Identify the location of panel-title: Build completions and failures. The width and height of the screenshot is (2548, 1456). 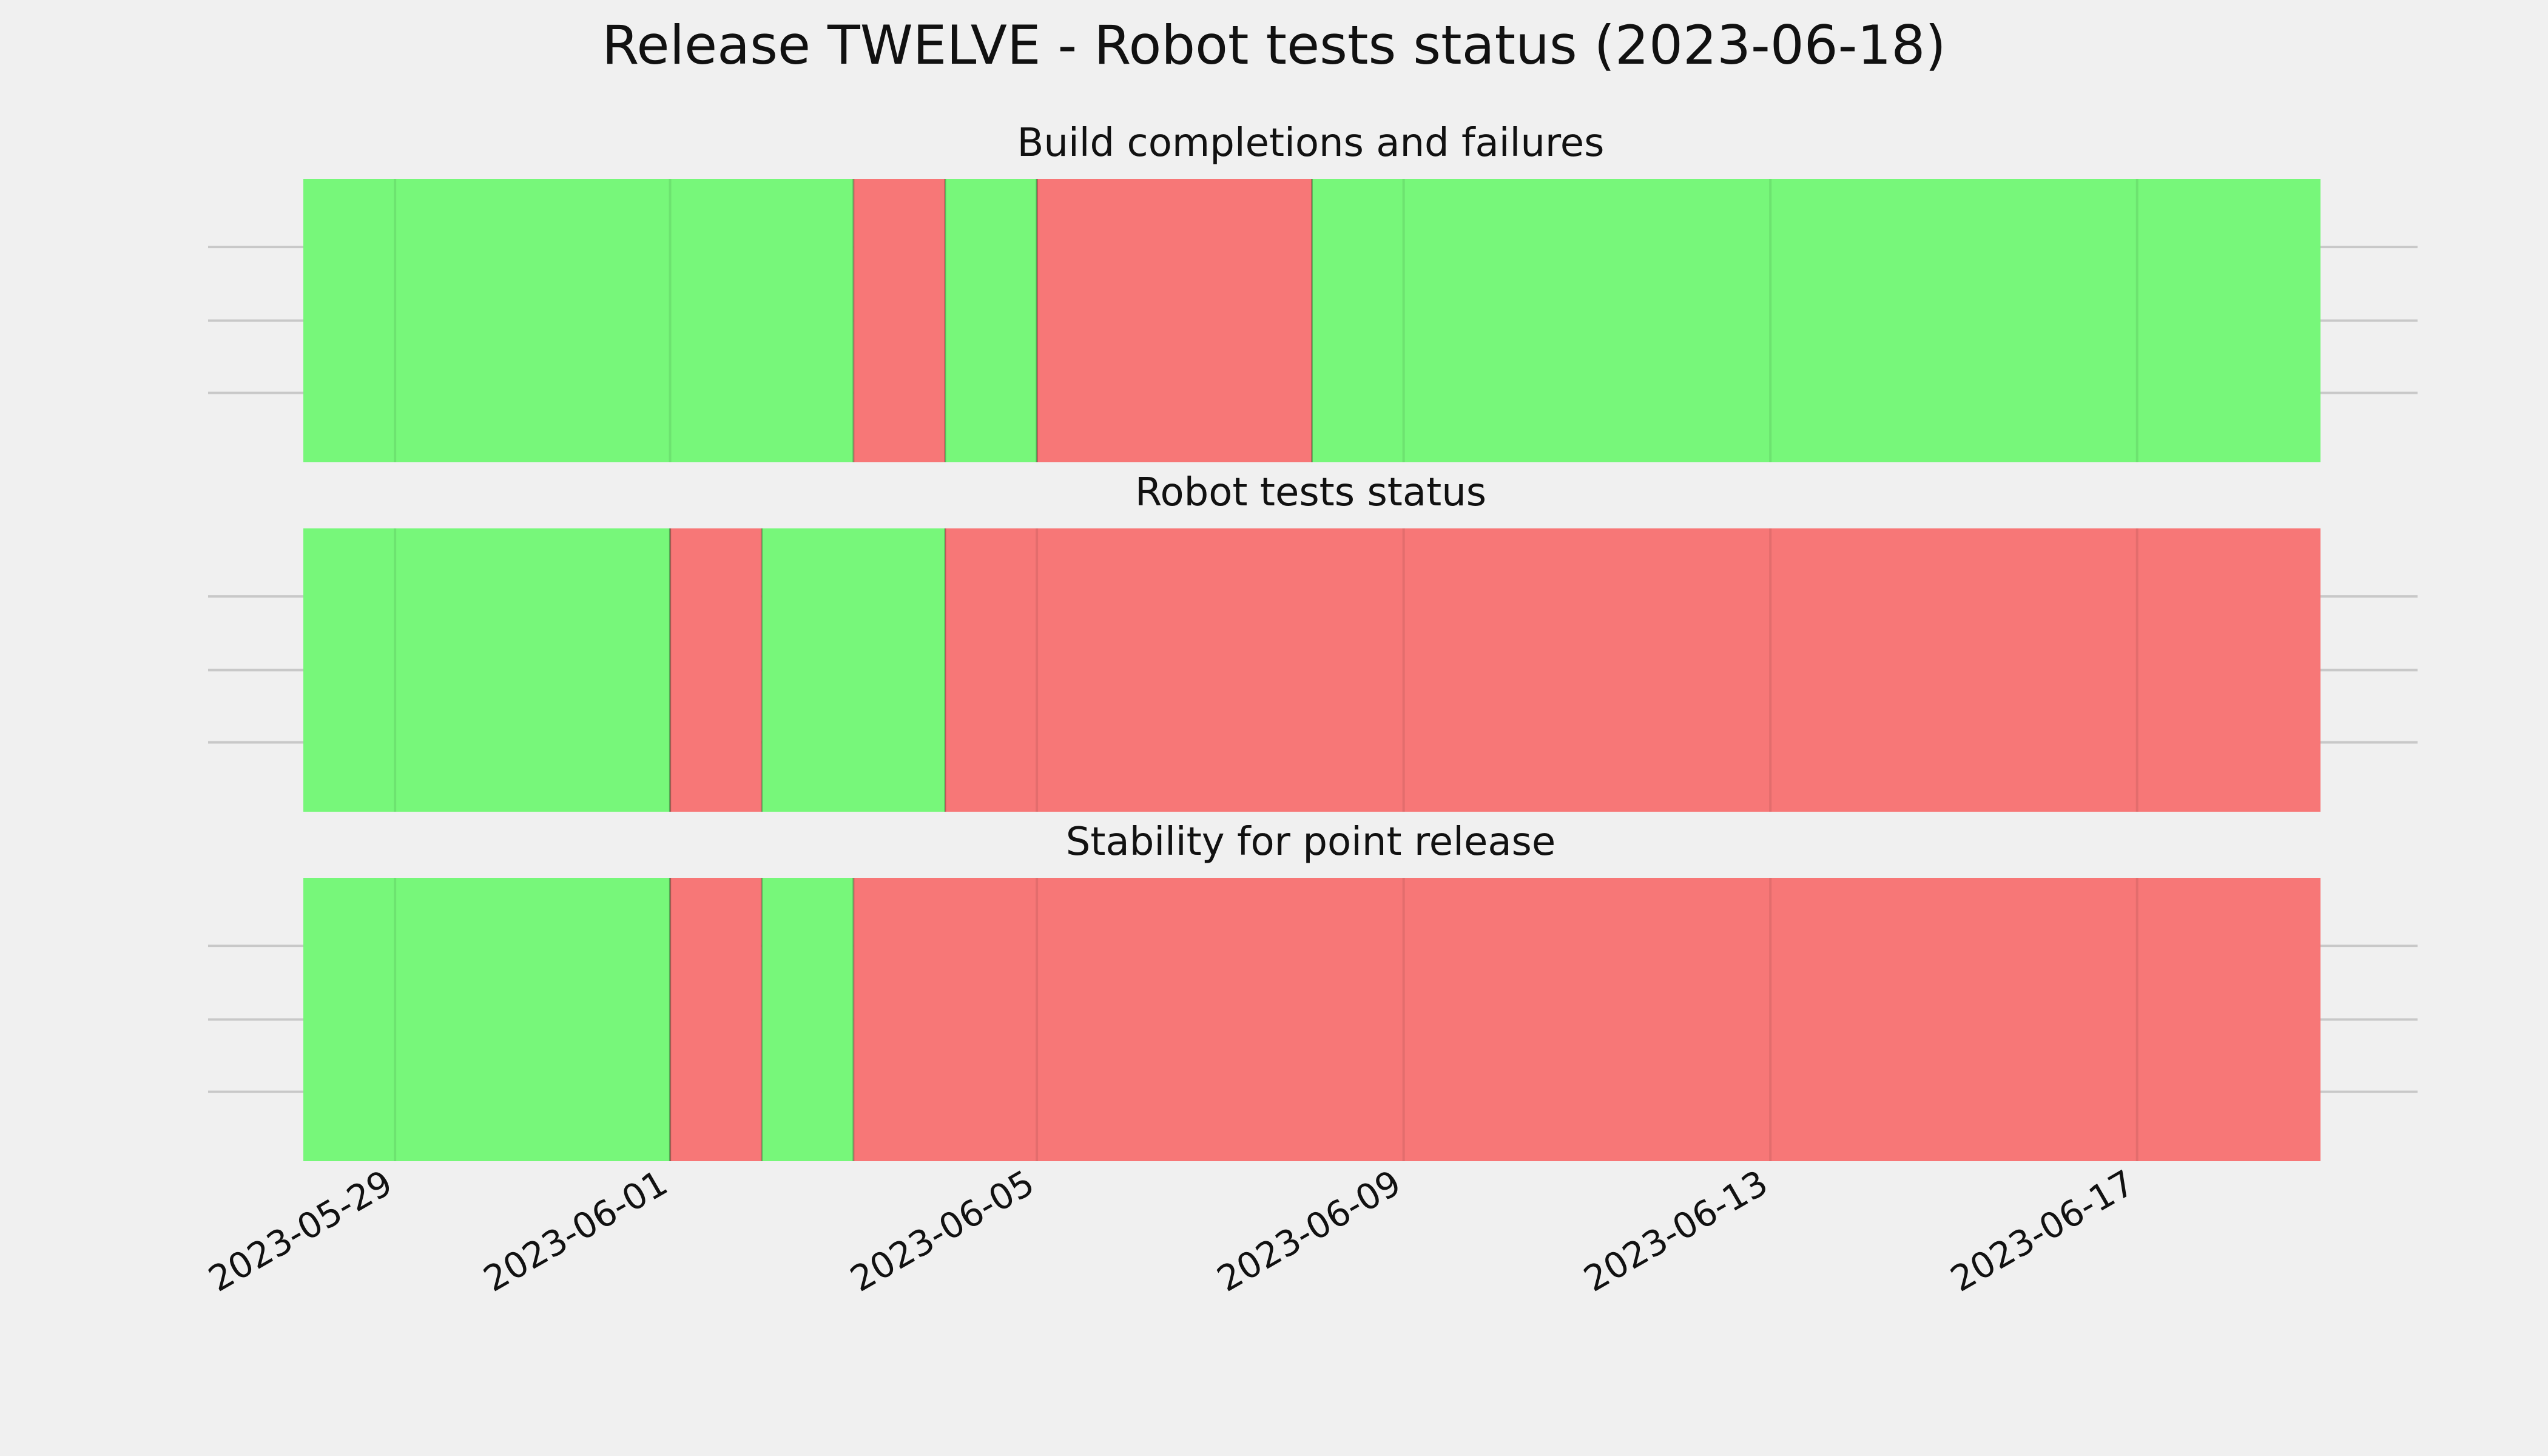
(1311, 143).